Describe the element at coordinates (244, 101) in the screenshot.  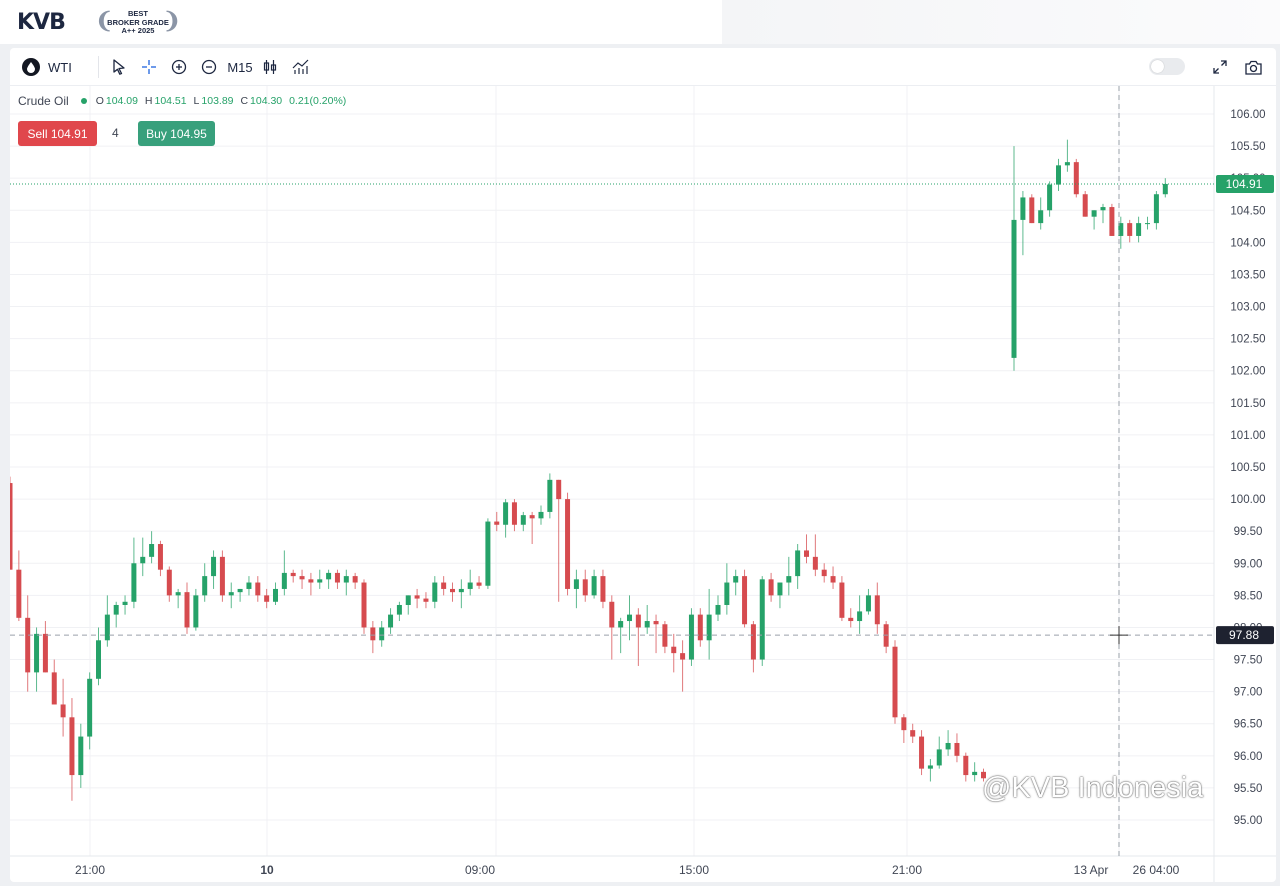
I see `close-label: C` at that location.